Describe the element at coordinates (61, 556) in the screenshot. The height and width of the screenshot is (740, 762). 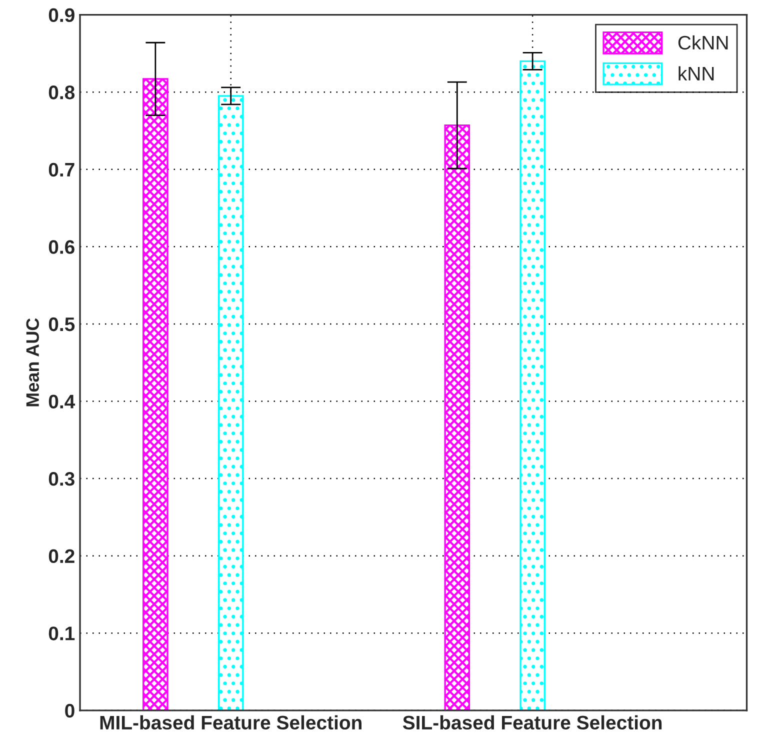
I see `y-tick-label: 0.2` at that location.